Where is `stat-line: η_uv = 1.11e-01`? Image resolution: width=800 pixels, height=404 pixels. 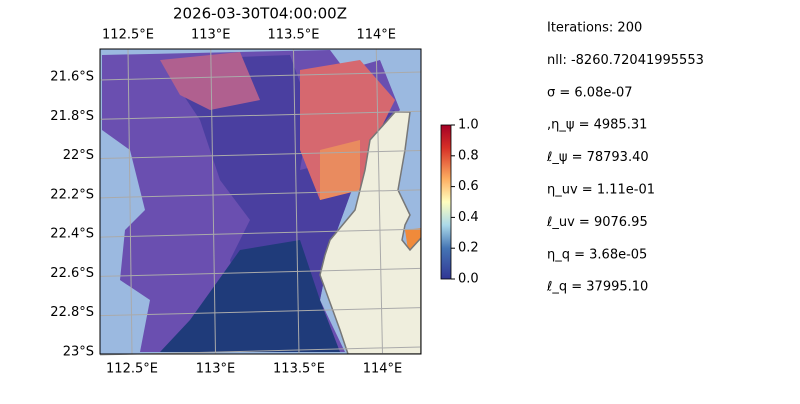 stat-line: η_uv = 1.11e-01 is located at coordinates (601, 190).